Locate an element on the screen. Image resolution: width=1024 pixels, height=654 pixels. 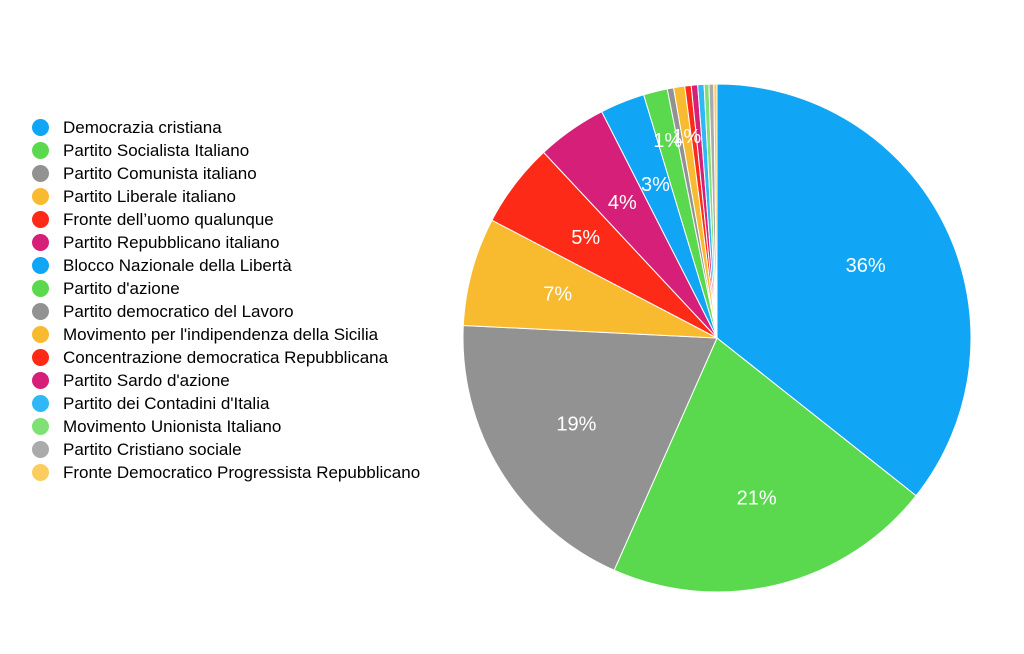
legend-item: Partito democratico del Lavoro is located at coordinates (226, 311).